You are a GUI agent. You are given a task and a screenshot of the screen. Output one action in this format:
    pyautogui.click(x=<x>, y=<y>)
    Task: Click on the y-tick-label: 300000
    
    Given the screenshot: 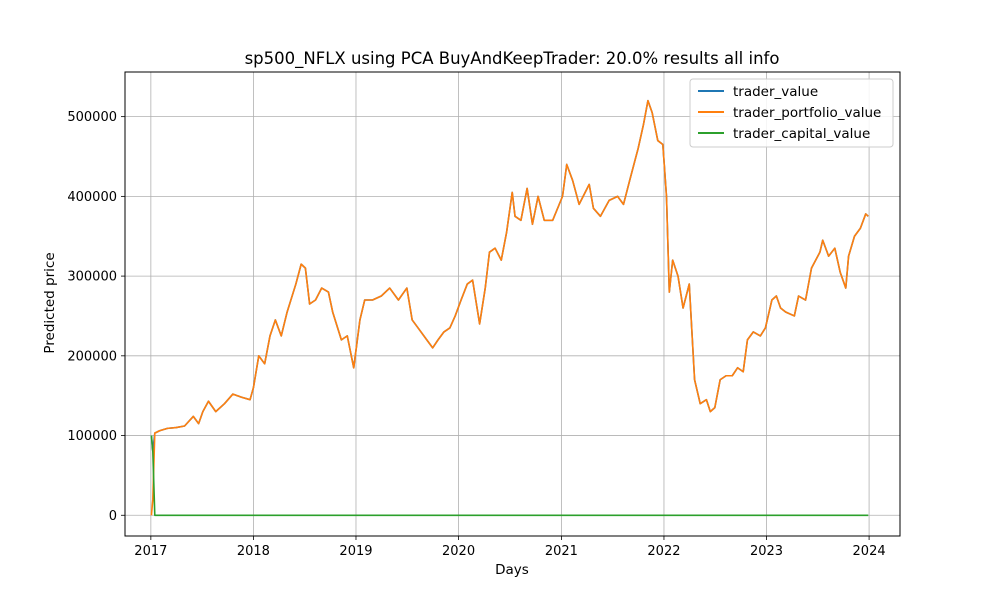 What is the action you would take?
    pyautogui.click(x=92, y=277)
    